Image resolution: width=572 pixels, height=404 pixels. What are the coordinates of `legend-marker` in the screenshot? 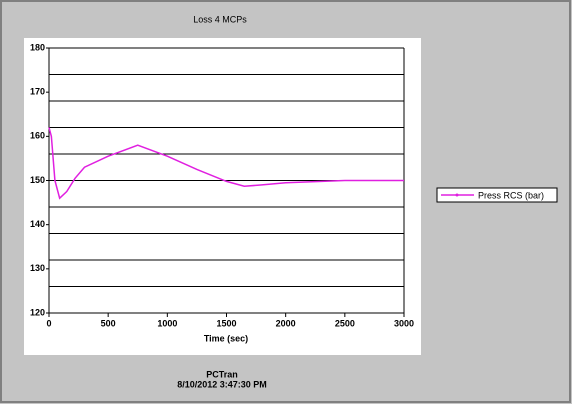 It's located at (457, 195).